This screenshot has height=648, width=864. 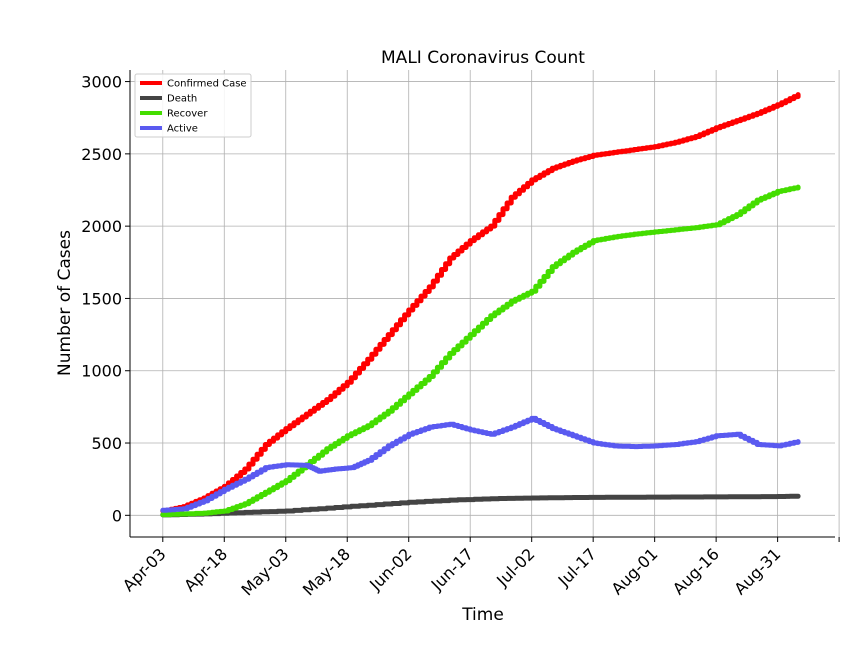 I want to click on chart-title: MALI Coronavirus Count, so click(x=483, y=58).